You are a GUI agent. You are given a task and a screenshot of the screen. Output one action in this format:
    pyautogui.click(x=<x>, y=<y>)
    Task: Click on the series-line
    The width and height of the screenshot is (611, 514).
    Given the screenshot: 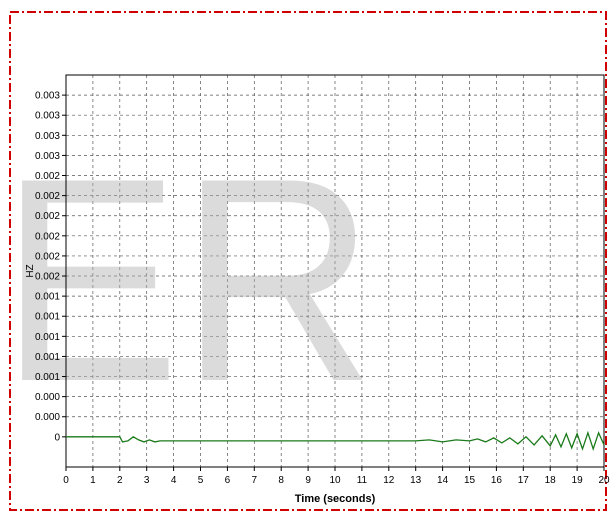 What is the action you would take?
    pyautogui.click(x=335, y=440)
    